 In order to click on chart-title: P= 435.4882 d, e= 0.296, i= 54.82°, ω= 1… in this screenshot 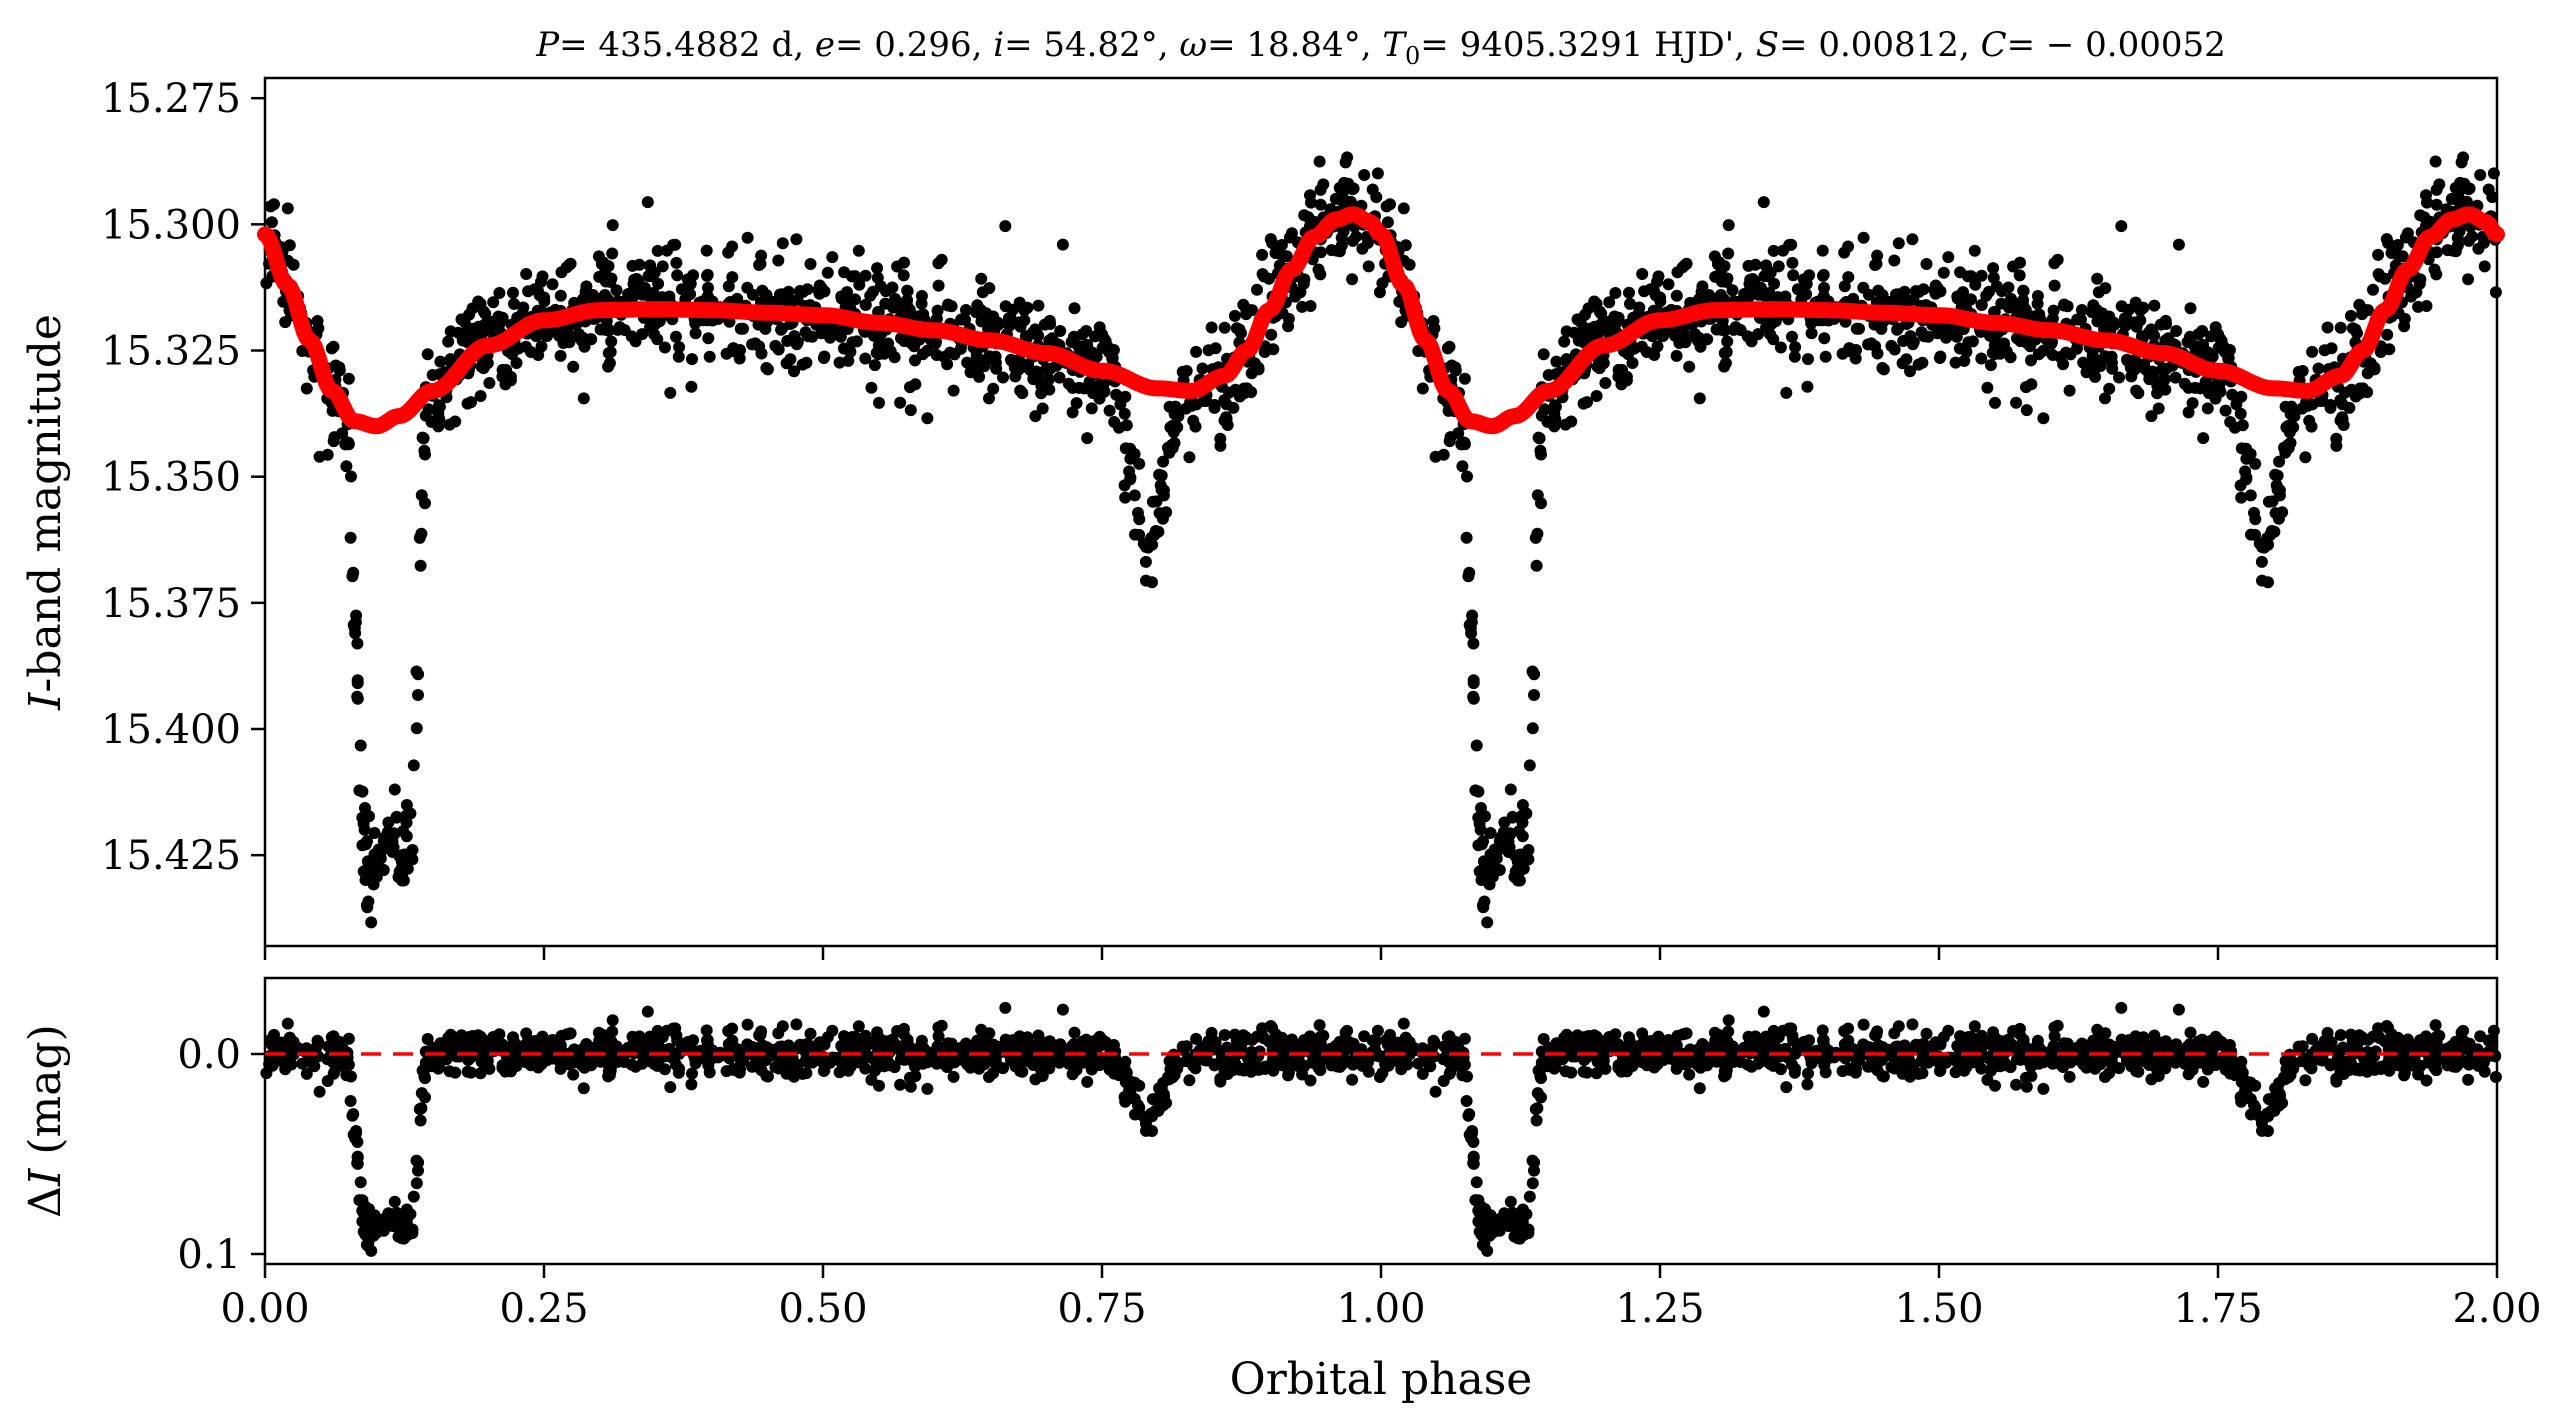, I will do `click(1380, 47)`.